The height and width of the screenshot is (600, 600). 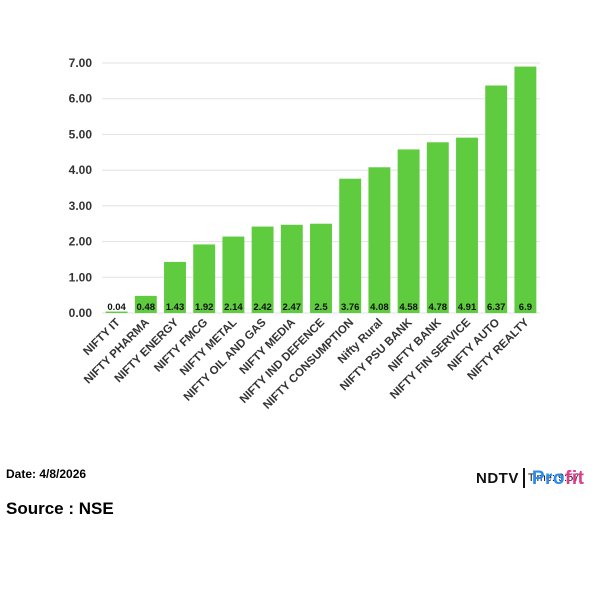 I want to click on data-label: 3.76, so click(x=350, y=307).